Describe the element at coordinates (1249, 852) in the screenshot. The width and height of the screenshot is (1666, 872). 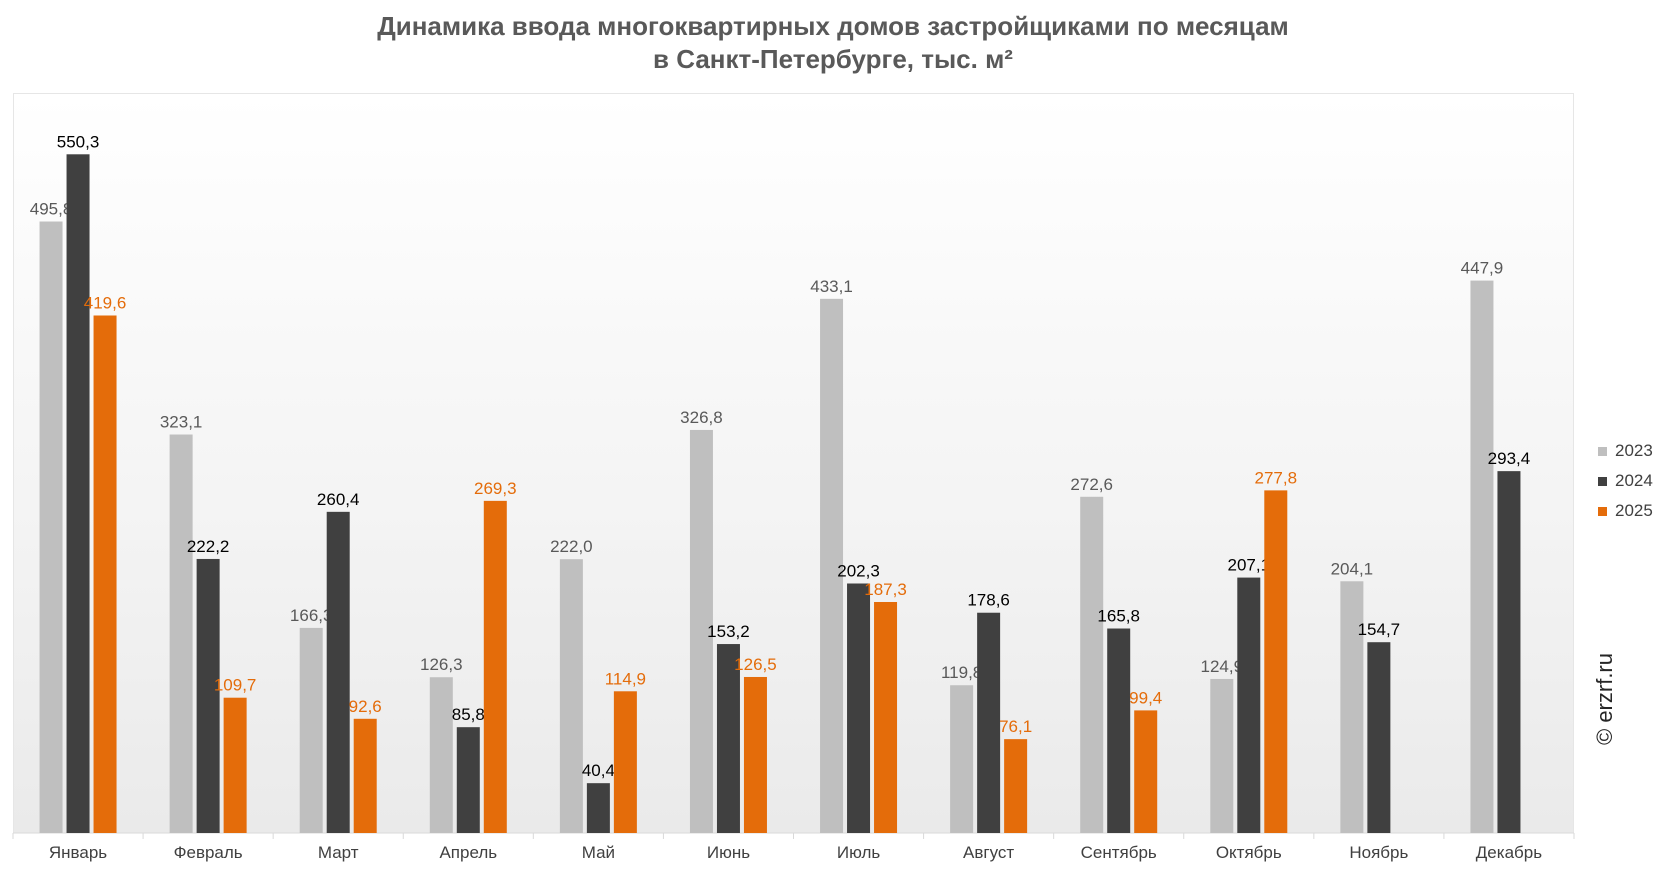
I see `x-tick-label: Октябрь` at that location.